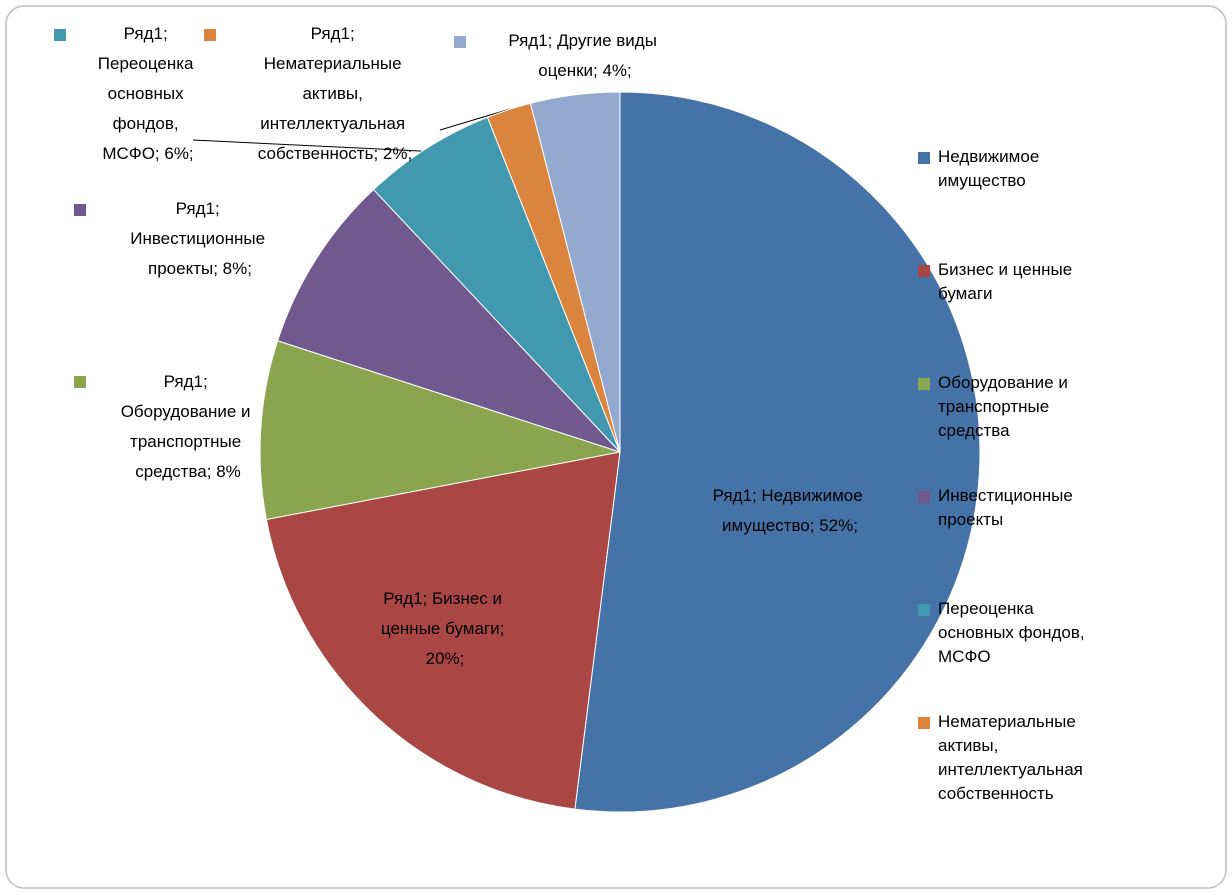  I want to click on legend-label: Инвестиционные проекты, so click(1008, 507).